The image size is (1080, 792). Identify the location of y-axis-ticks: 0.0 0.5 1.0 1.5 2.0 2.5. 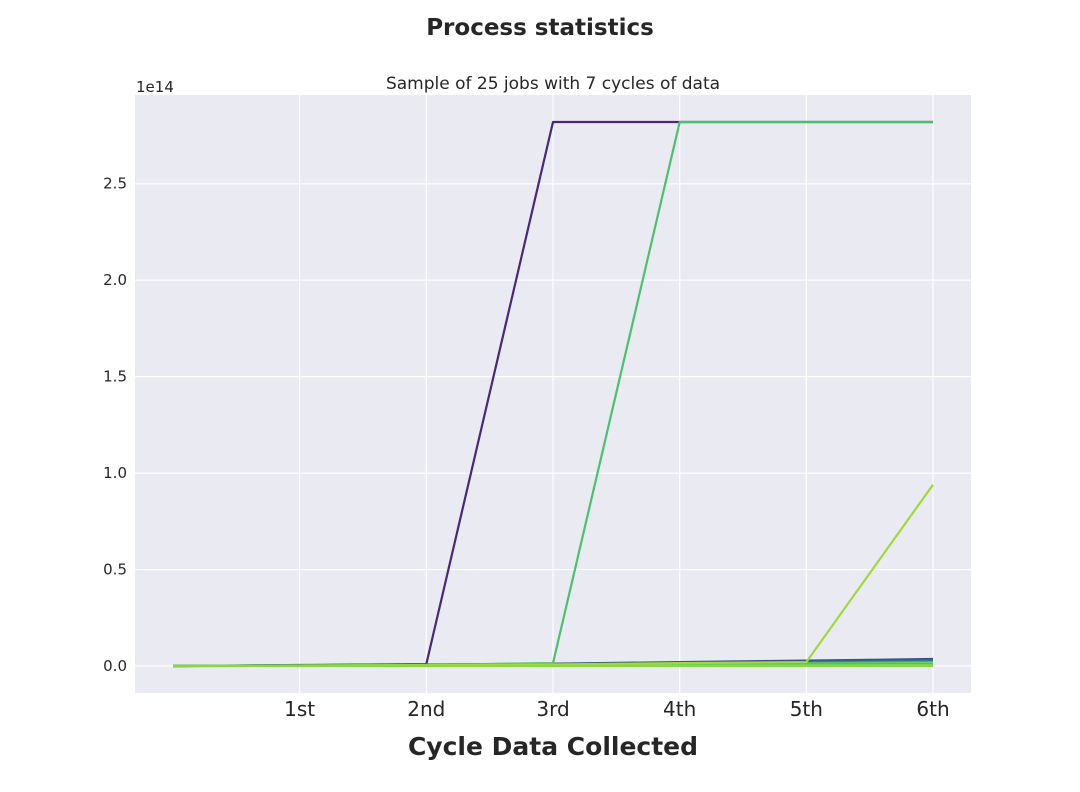
(115, 425).